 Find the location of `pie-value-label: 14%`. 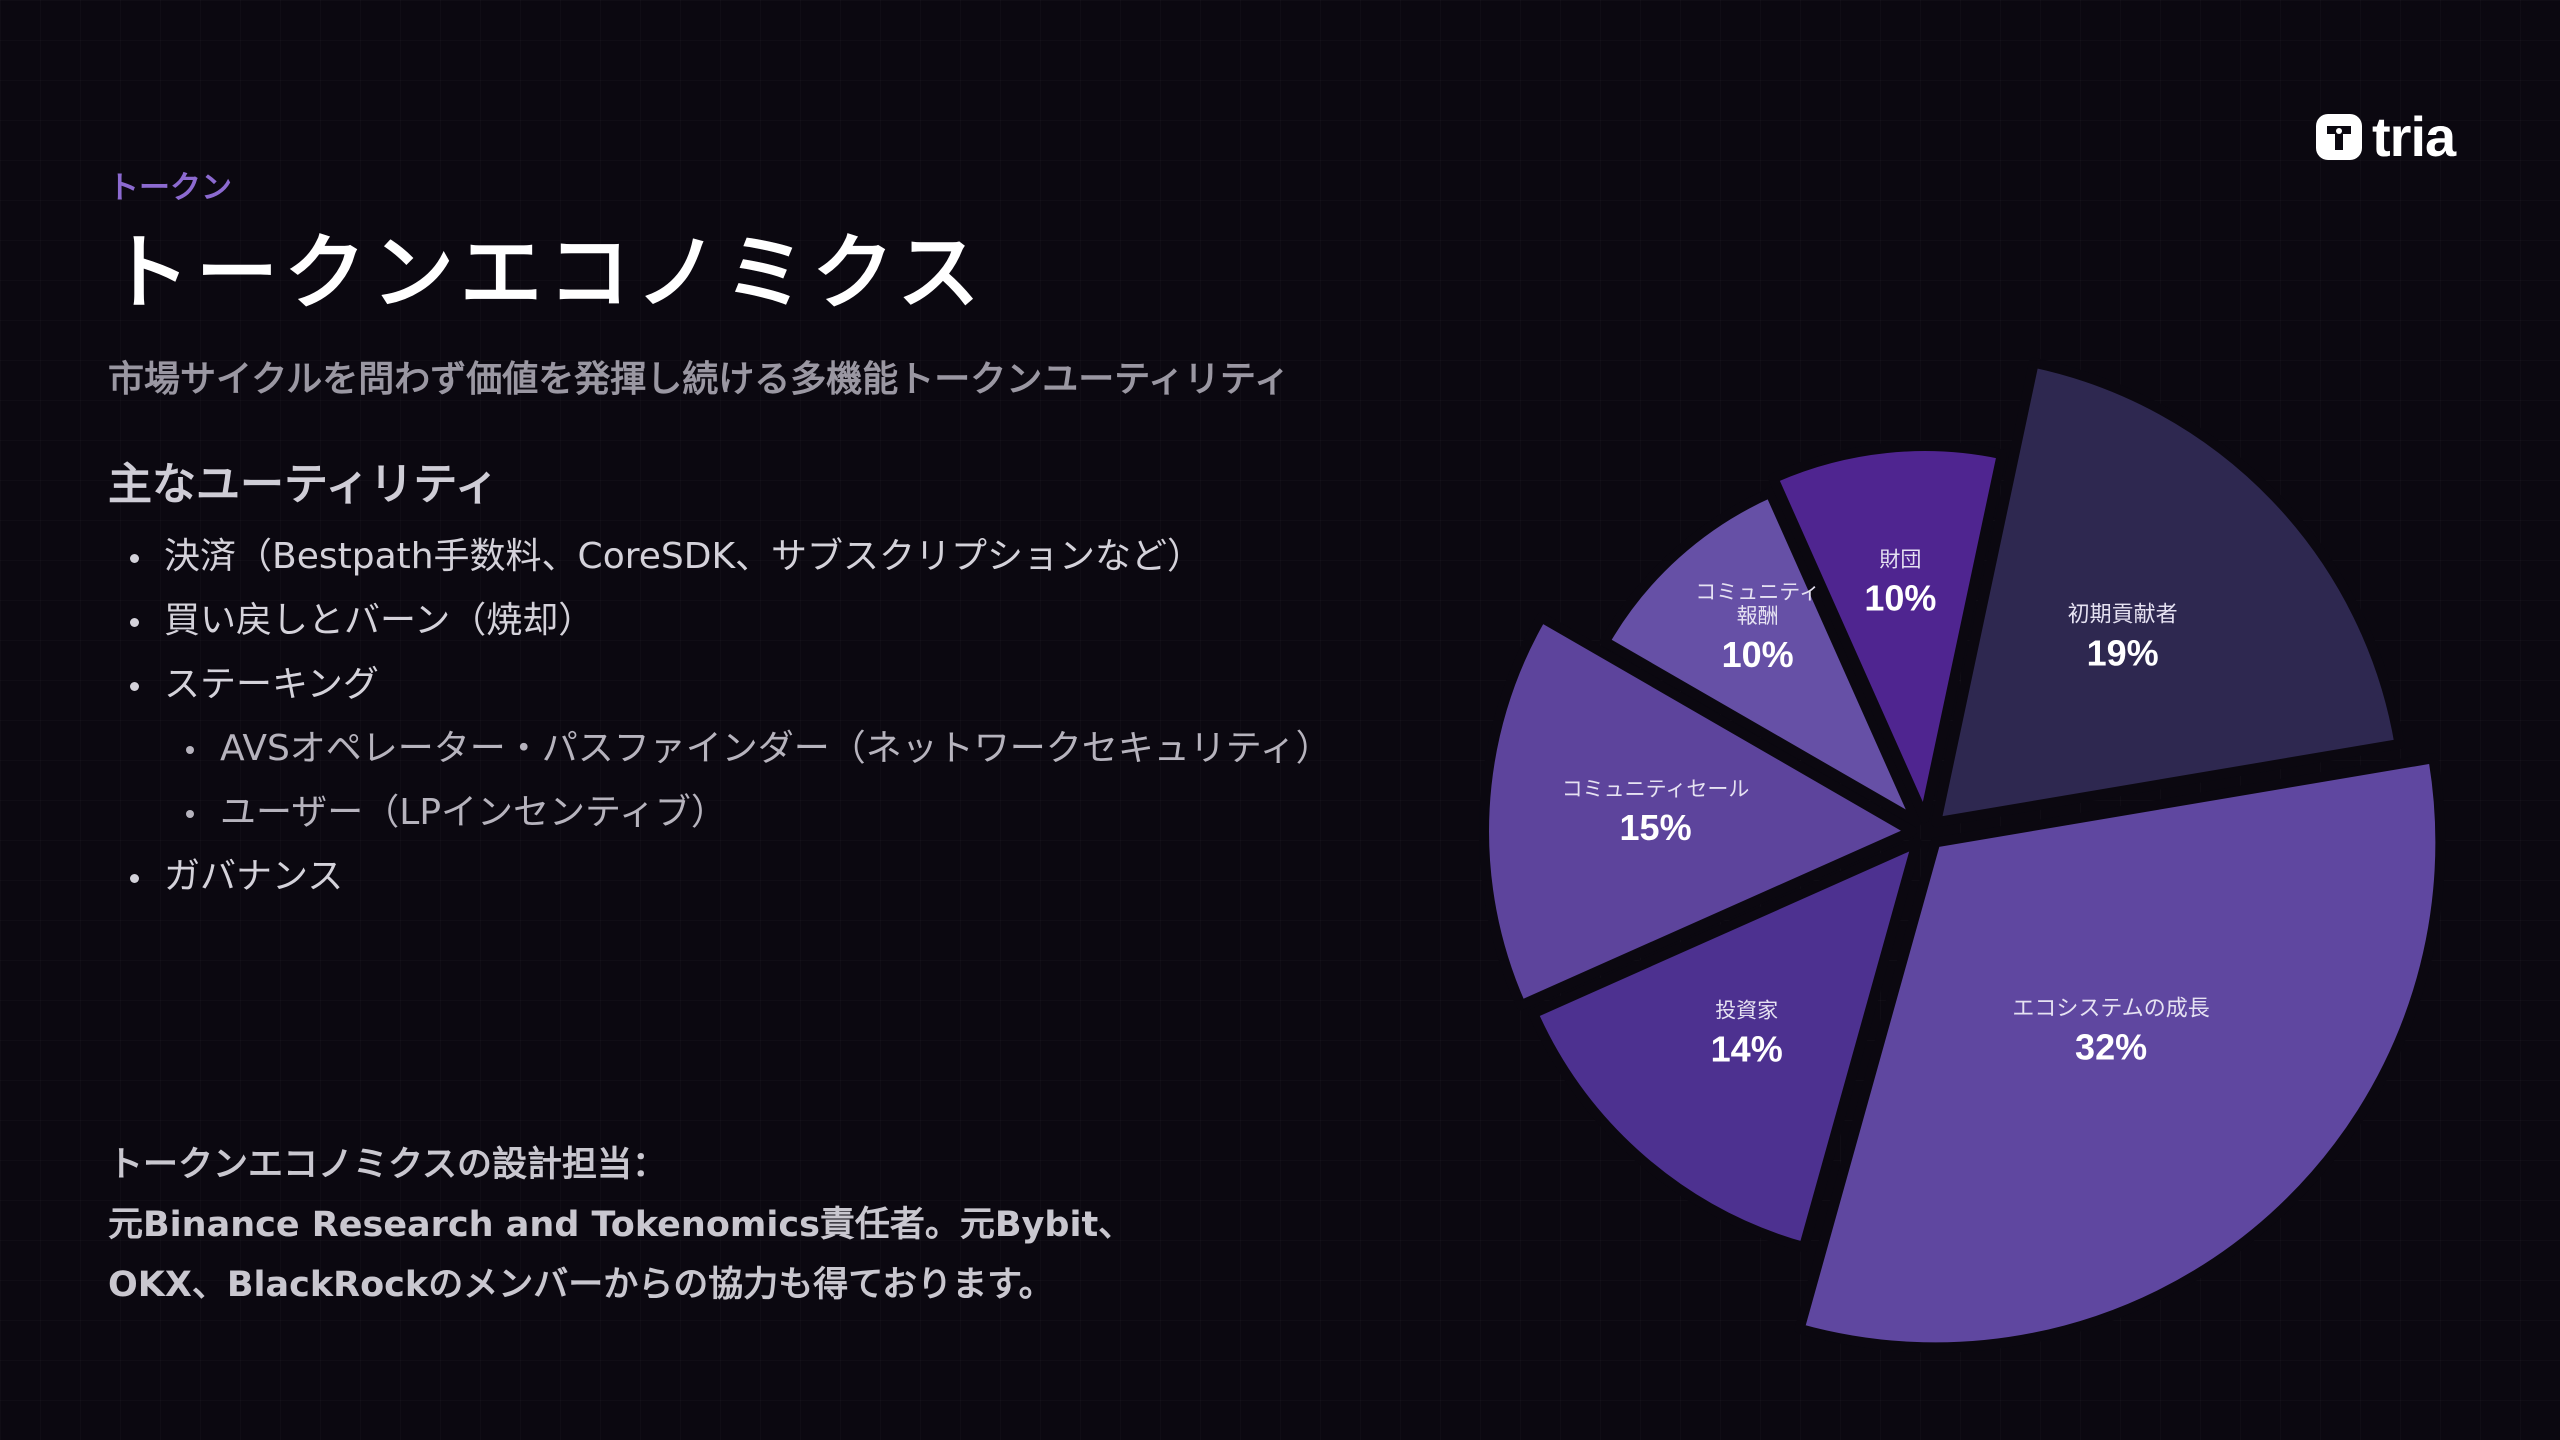

pie-value-label: 14% is located at coordinates (1747, 1049).